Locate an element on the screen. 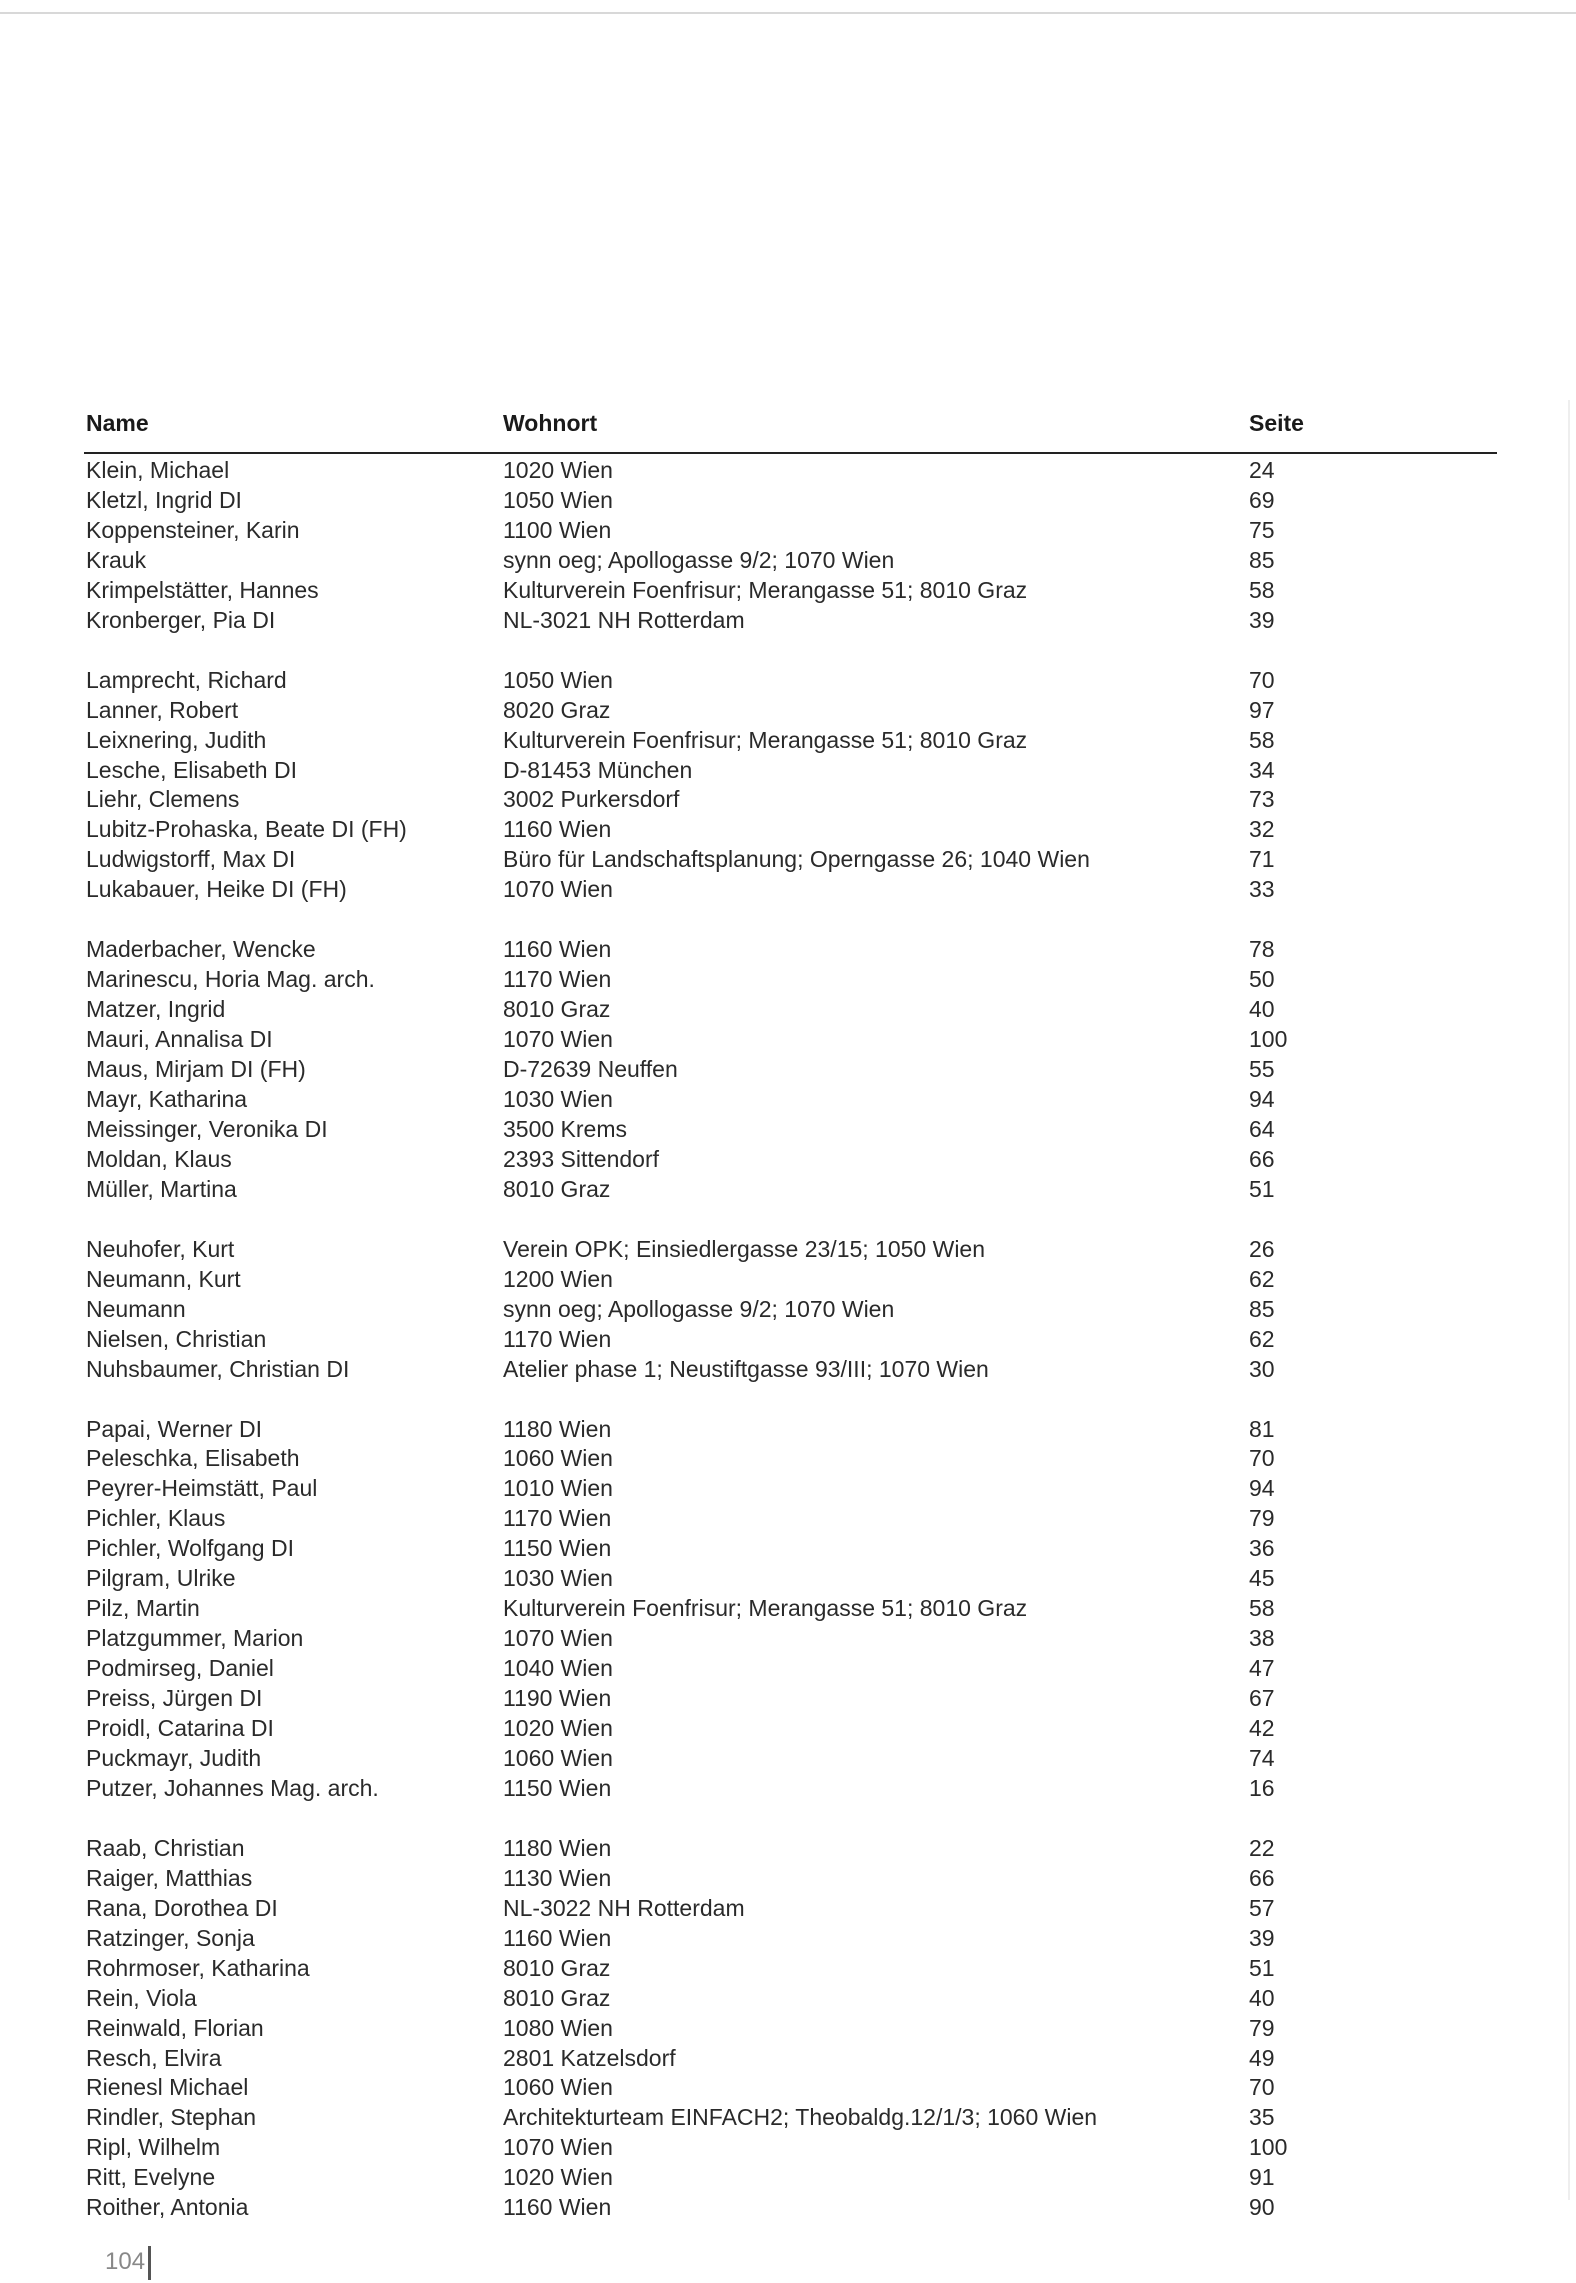  table-row: Kletzl, Ingrid DI 1050 Wien 69 is located at coordinates (788, 501).